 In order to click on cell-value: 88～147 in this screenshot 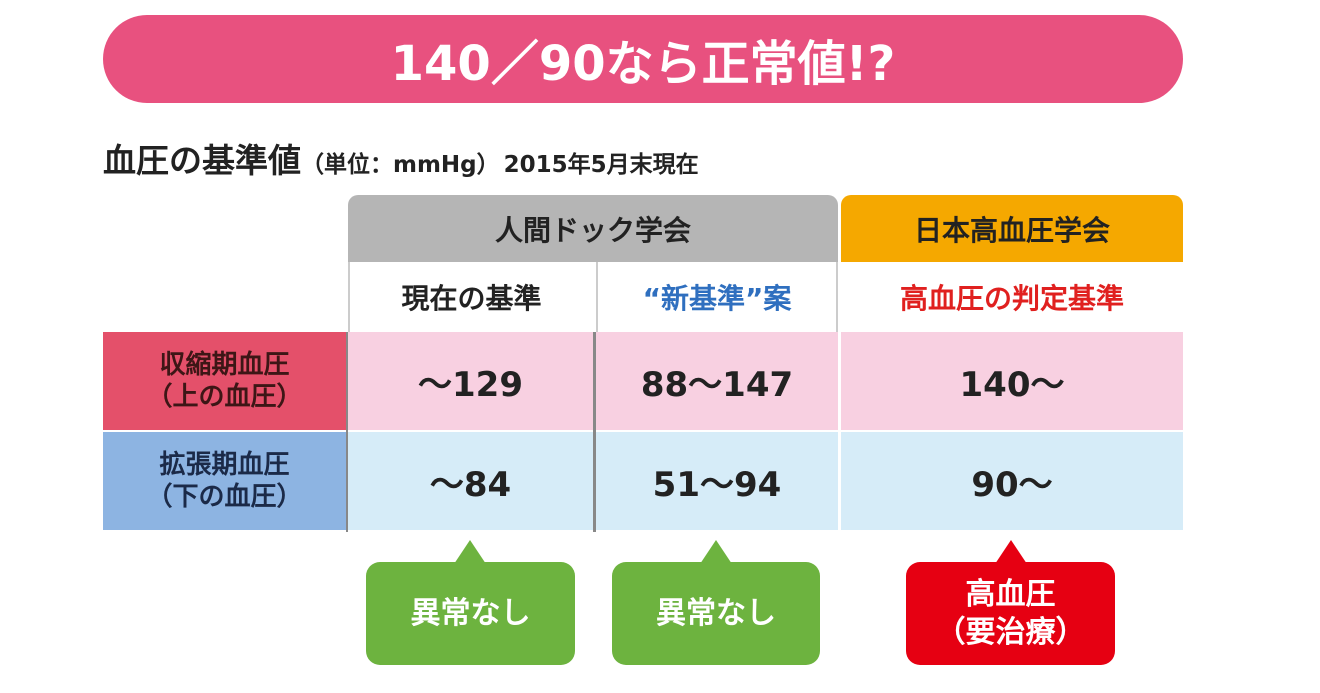, I will do `click(717, 384)`.